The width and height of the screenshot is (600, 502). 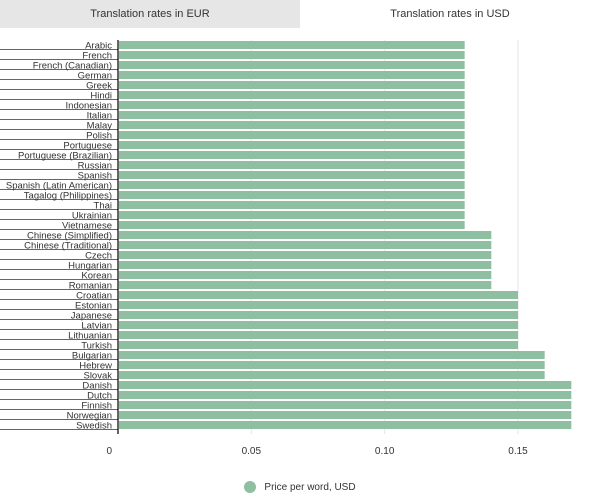 What do you see at coordinates (90, 336) in the screenshot?
I see `category-label: Lithuanian` at bounding box center [90, 336].